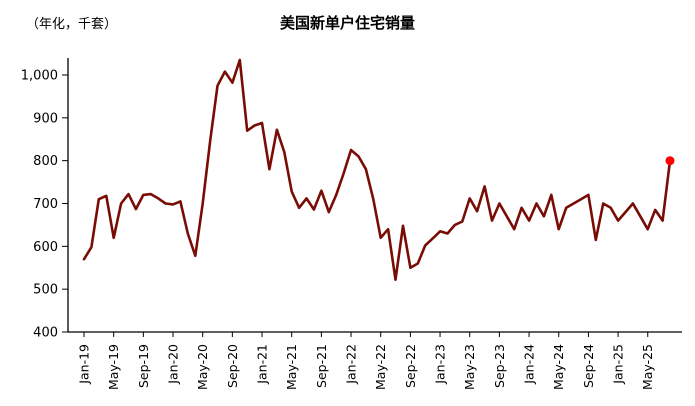 The height and width of the screenshot is (406, 695). I want to click on x-tick-label: Sep-20, so click(232, 366).